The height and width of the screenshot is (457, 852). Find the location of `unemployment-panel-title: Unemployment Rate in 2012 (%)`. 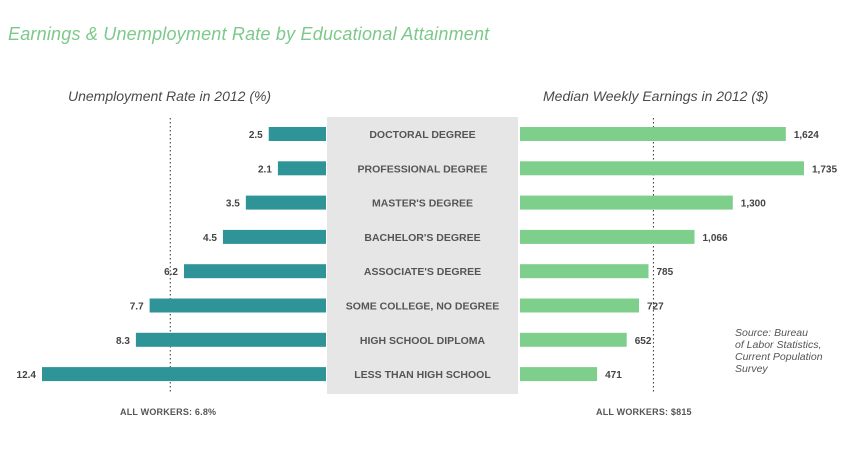

unemployment-panel-title: Unemployment Rate in 2012 (%) is located at coordinates (170, 96).